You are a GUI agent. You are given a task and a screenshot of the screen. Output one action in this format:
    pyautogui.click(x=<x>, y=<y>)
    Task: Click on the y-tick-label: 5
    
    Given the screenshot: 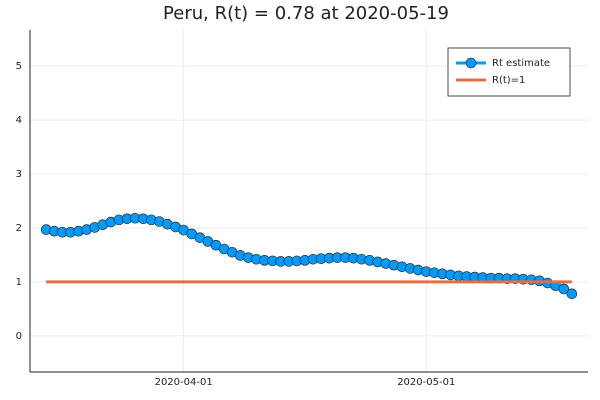 What is the action you would take?
    pyautogui.click(x=19, y=66)
    